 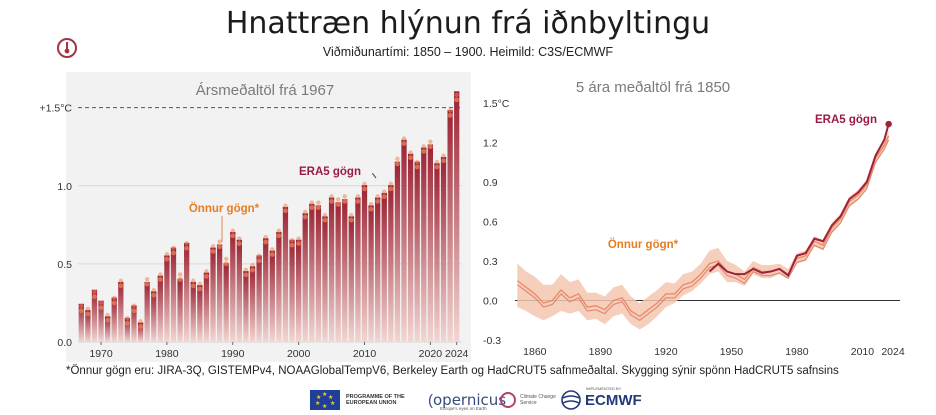 What do you see at coordinates (431, 354) in the screenshot?
I see `left-x-tick-label: 2020` at bounding box center [431, 354].